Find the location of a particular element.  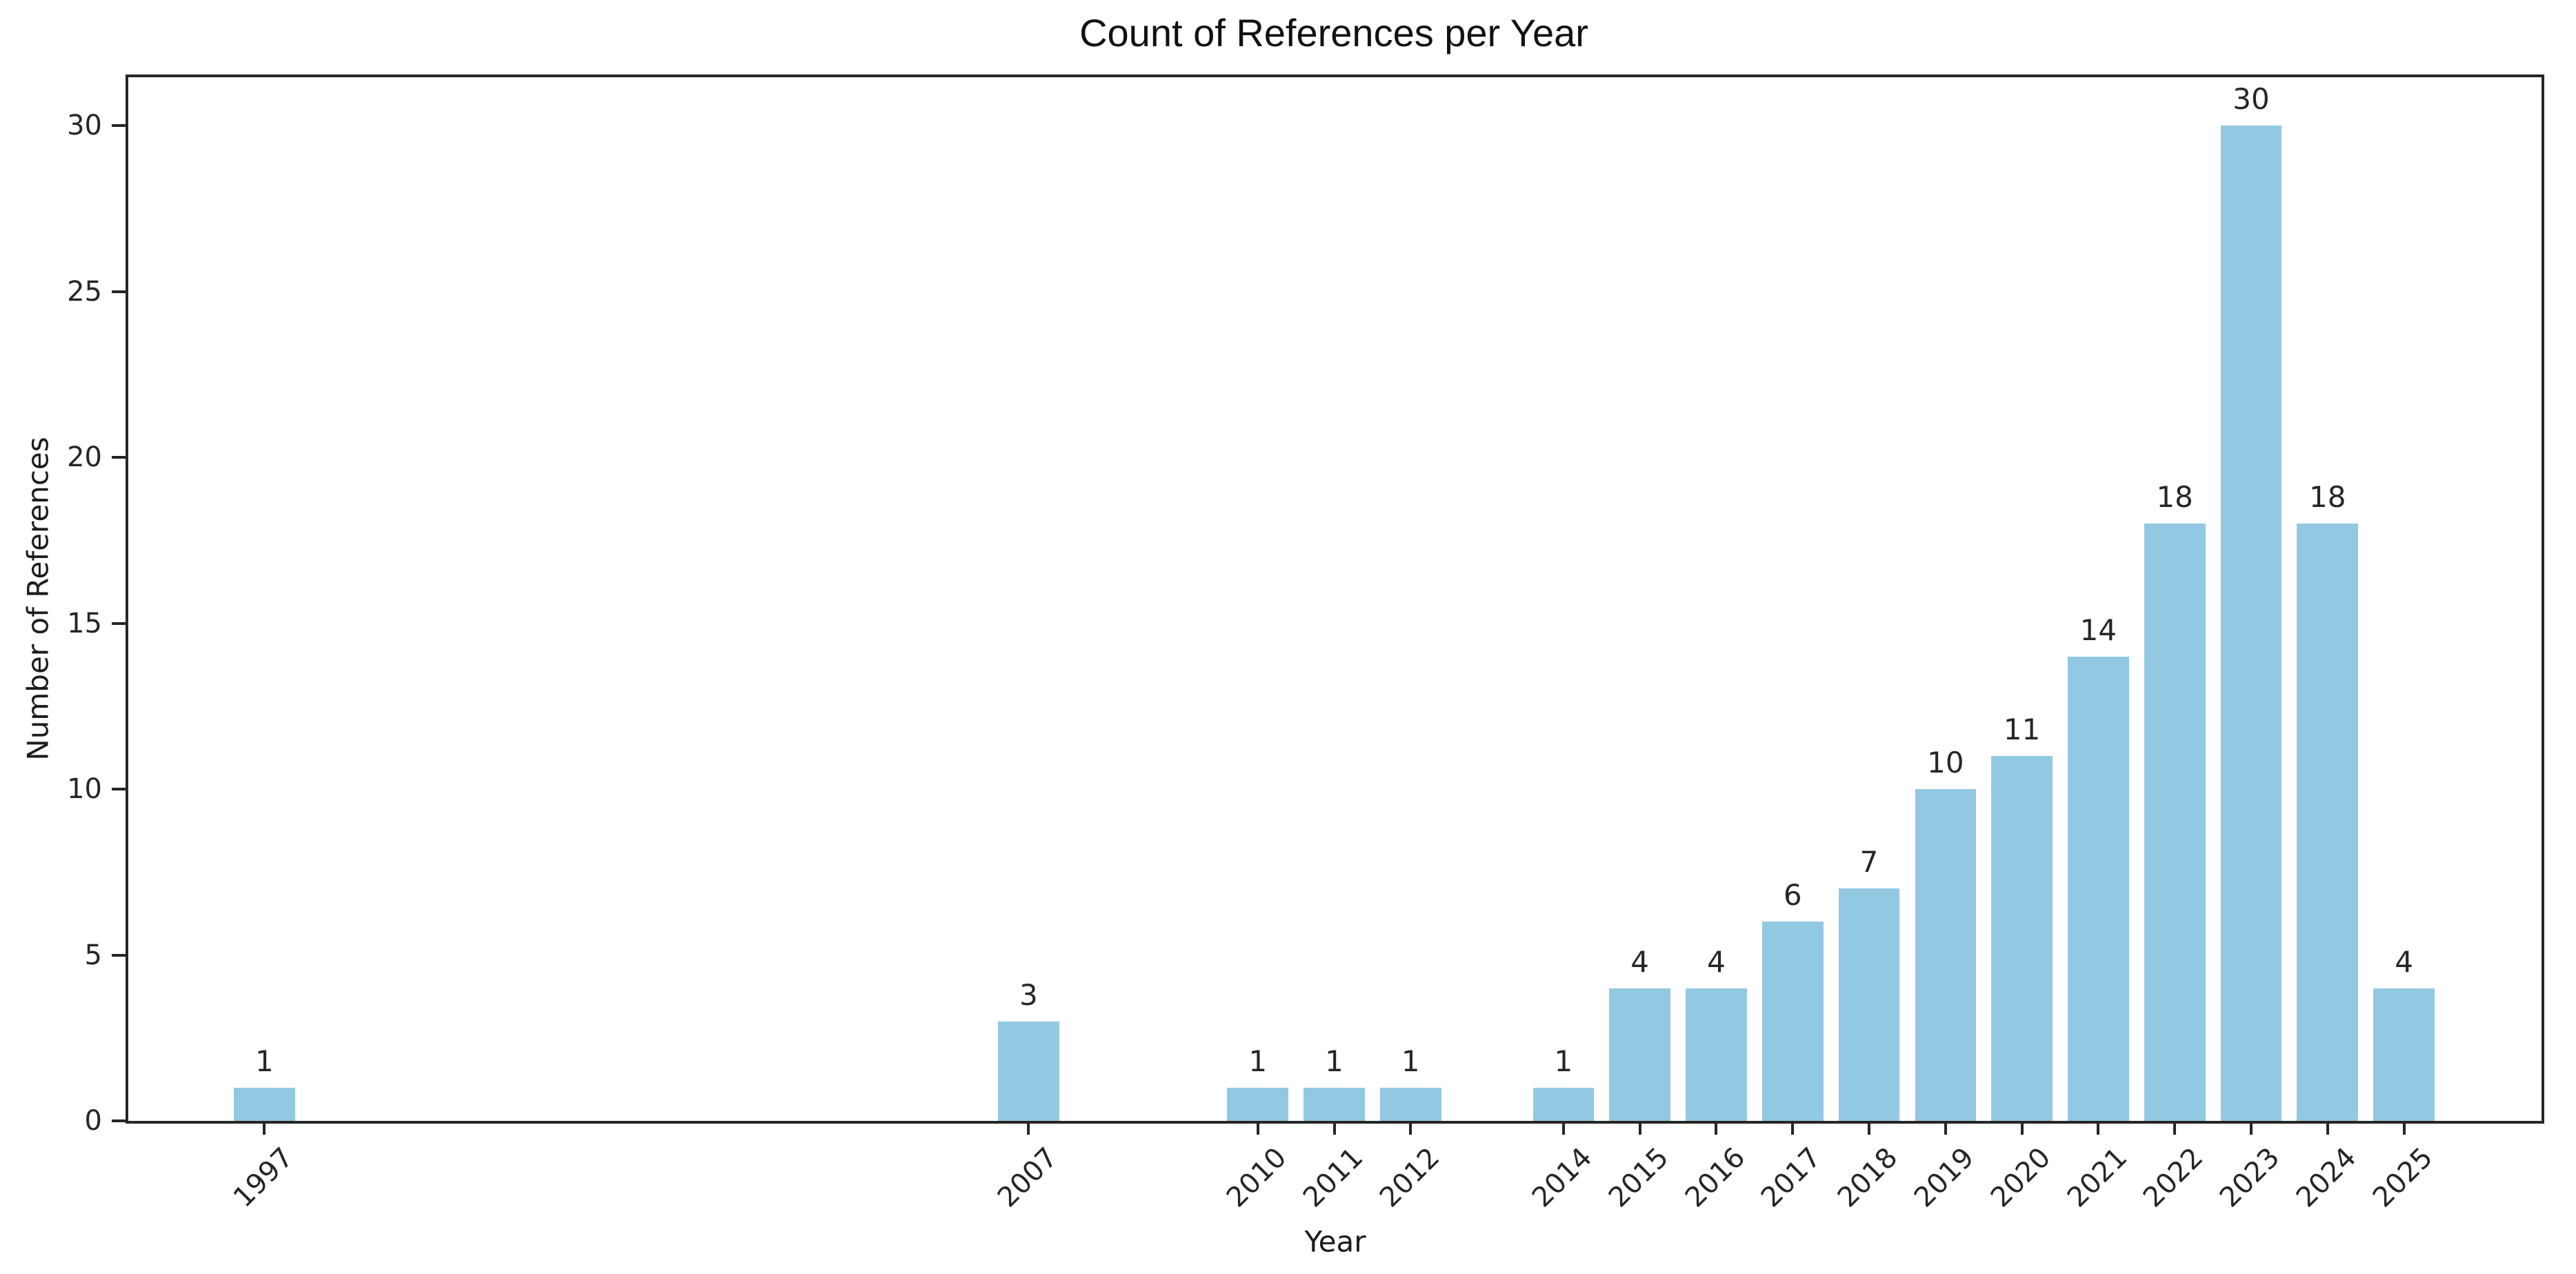

x-tick-label: 2024 is located at coordinates (2326, 1178).